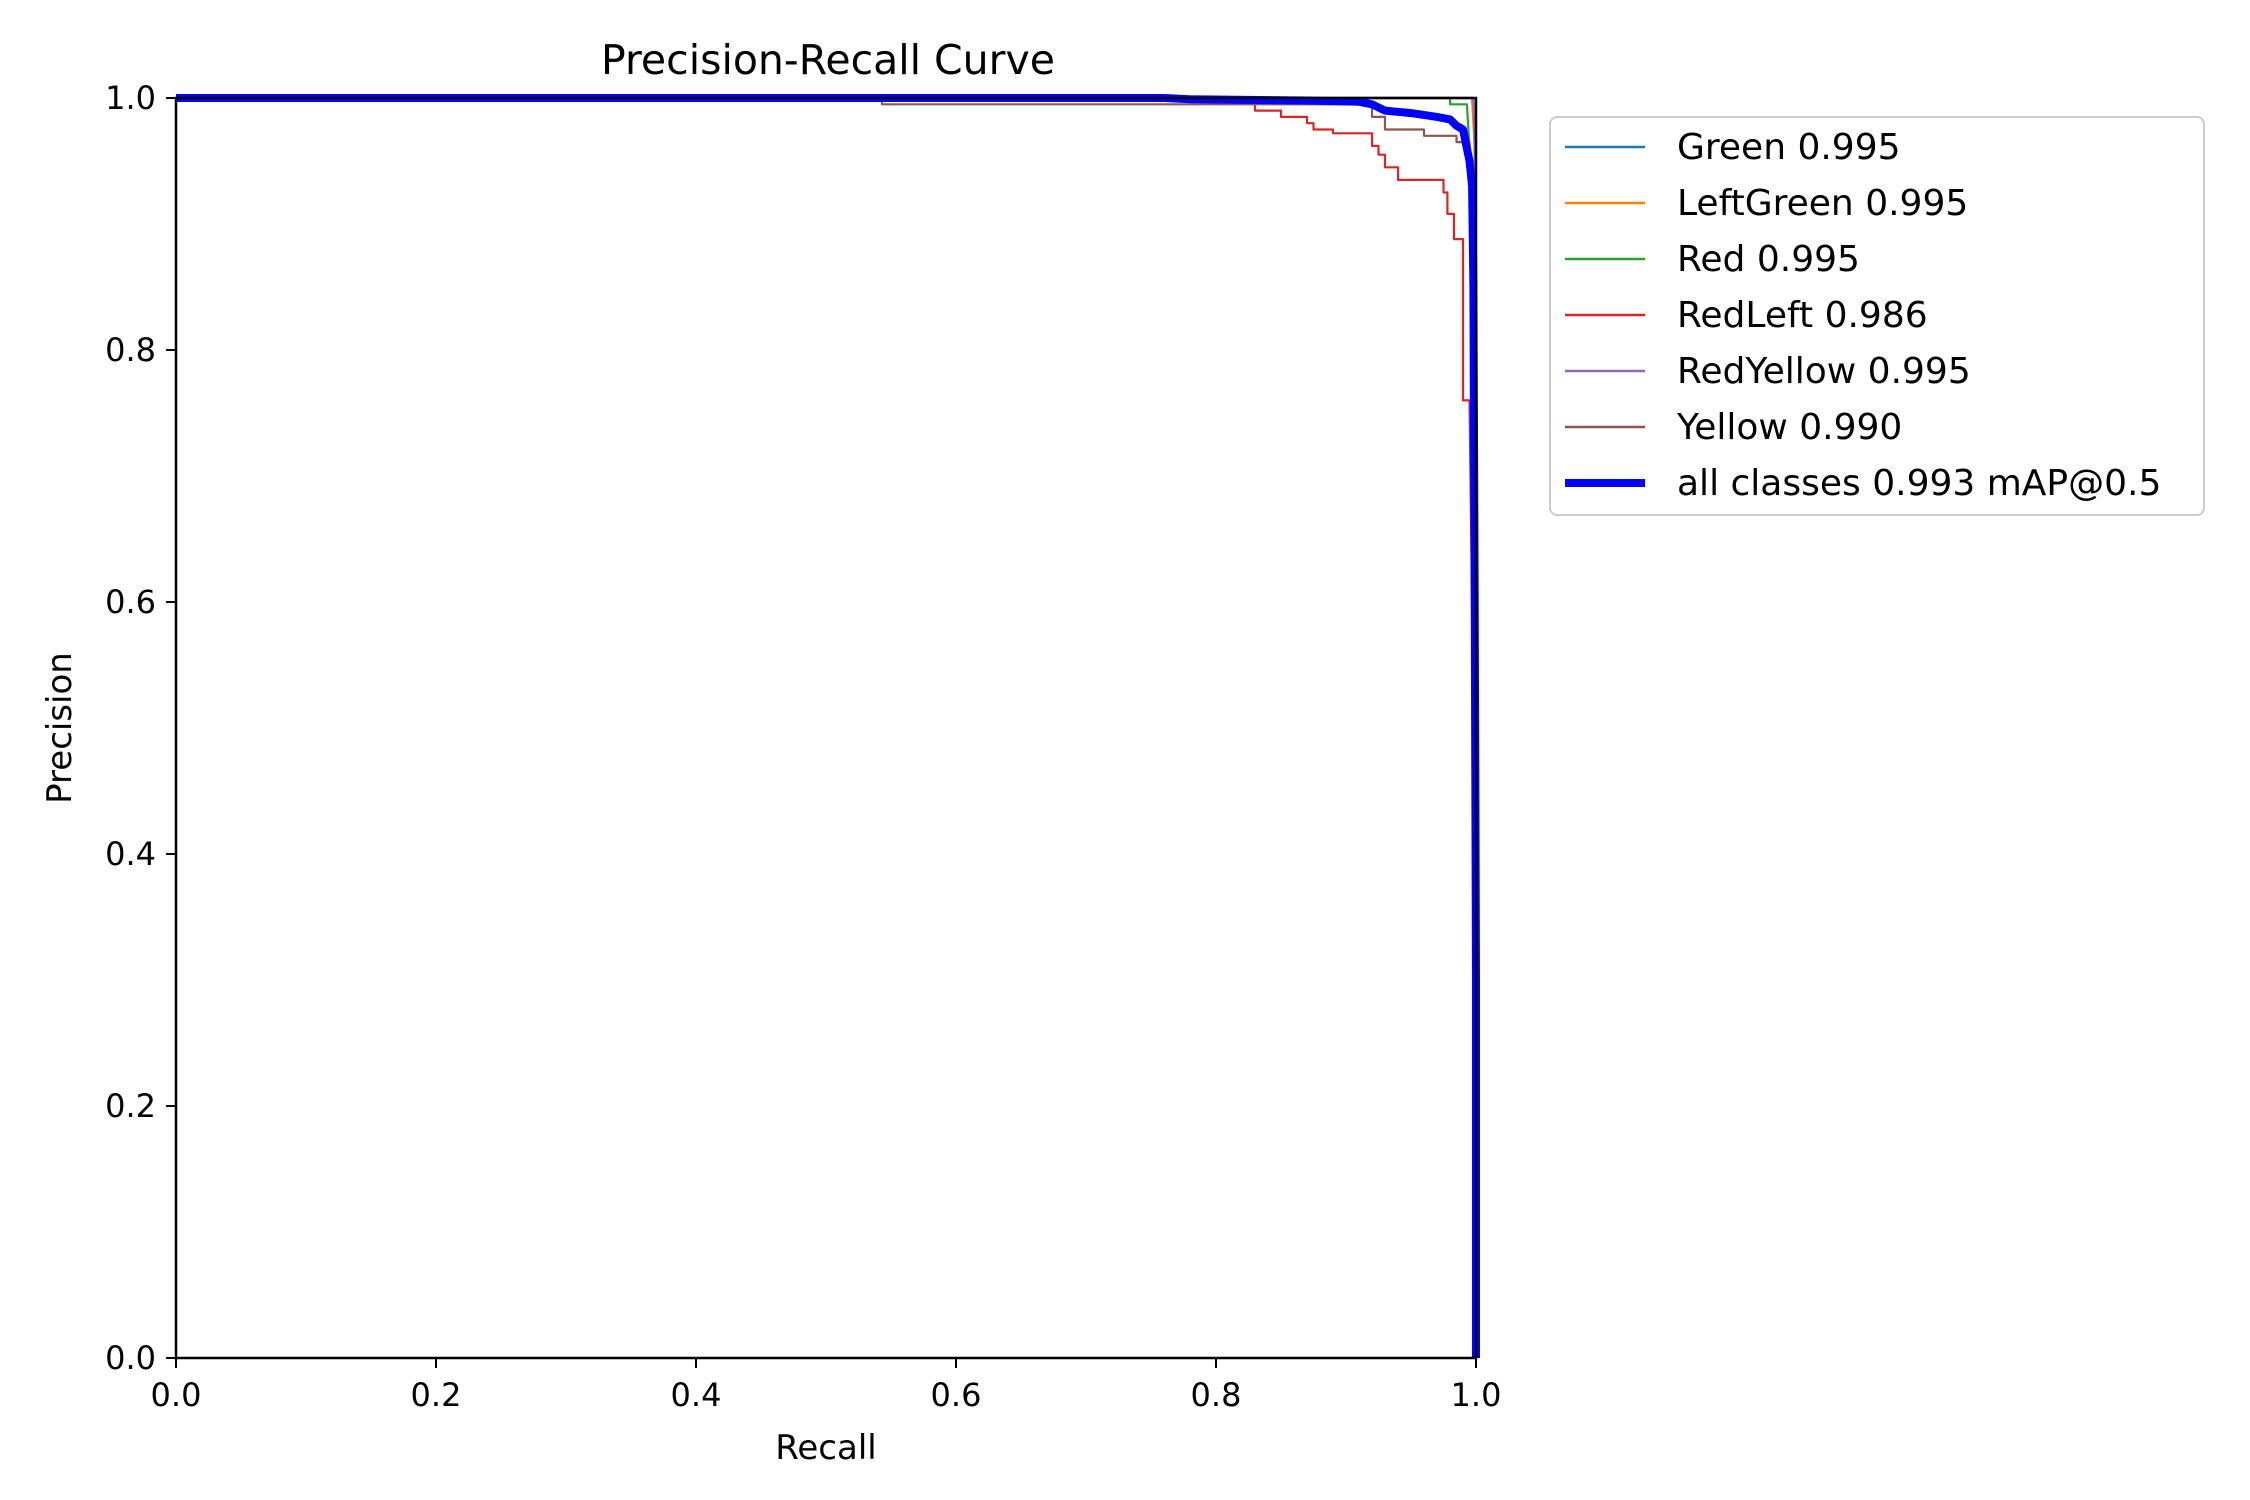 This screenshot has height=1500, width=2250. Describe the element at coordinates (825, 1448) in the screenshot. I see `x-axis-label: Recall` at that location.